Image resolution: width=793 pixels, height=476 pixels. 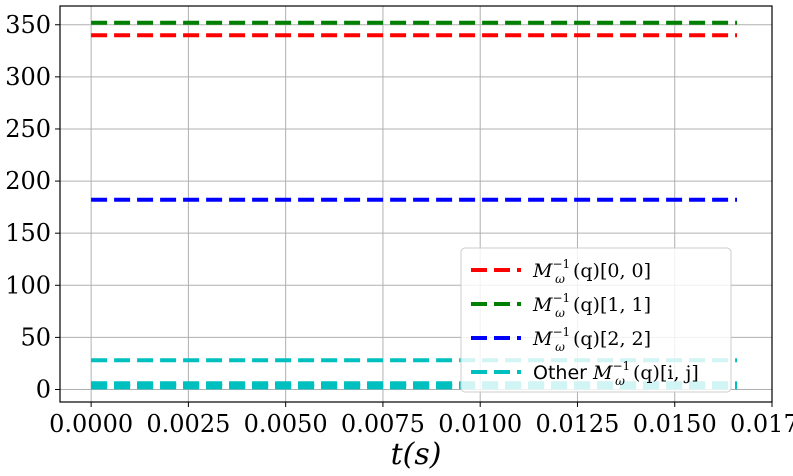 What do you see at coordinates (43, 389) in the screenshot?
I see `y-tick-label: 0` at bounding box center [43, 389].